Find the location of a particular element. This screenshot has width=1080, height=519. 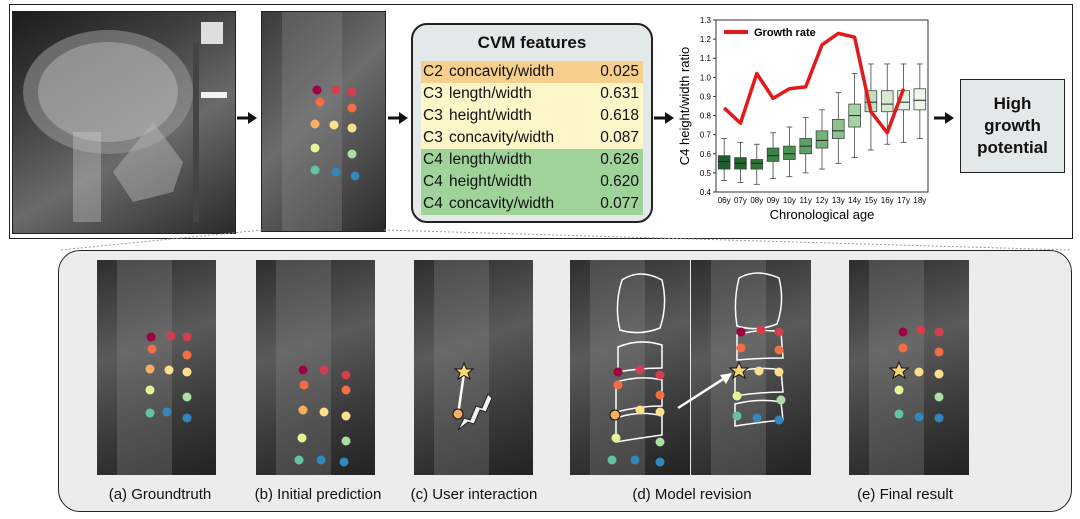

y-tick-label: 0.9 is located at coordinates (706, 96).